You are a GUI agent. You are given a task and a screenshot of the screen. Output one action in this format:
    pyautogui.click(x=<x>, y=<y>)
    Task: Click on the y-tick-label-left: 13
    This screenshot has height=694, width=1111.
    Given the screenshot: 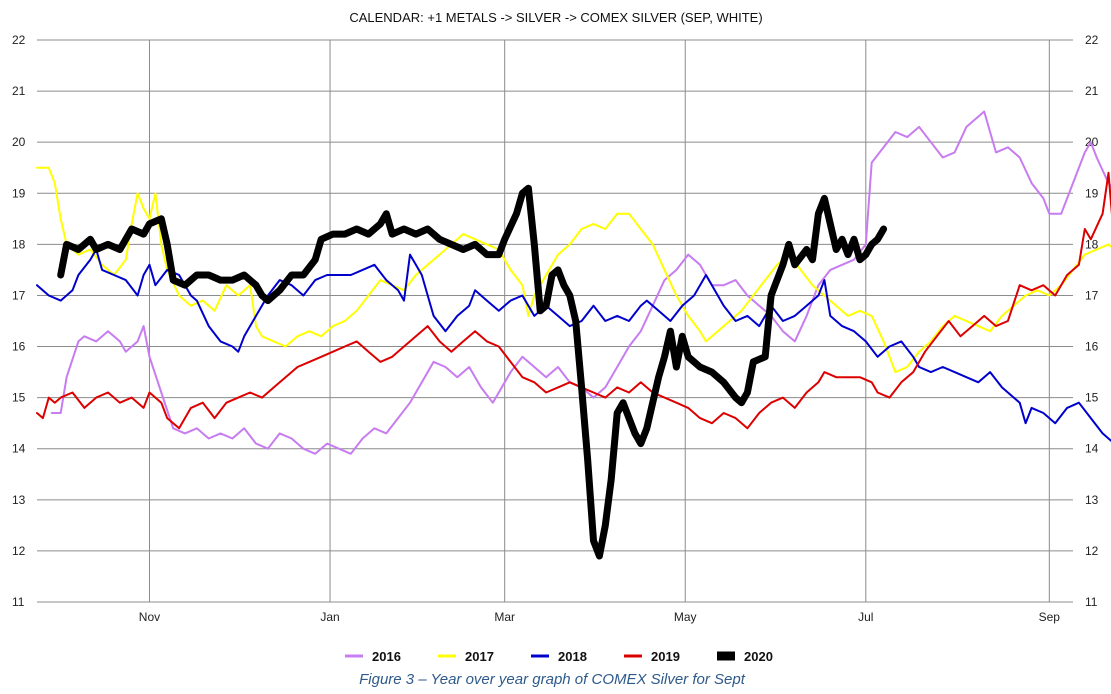 What is the action you would take?
    pyautogui.click(x=19, y=500)
    